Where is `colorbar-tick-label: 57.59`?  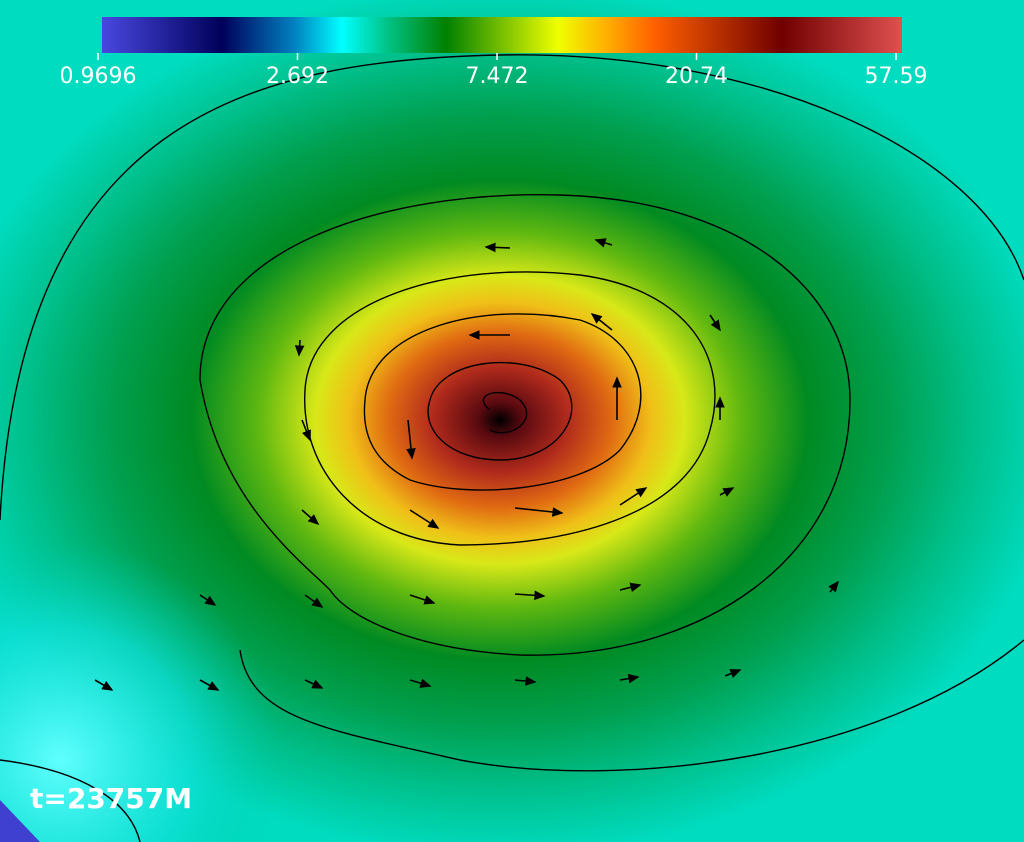 colorbar-tick-label: 57.59 is located at coordinates (896, 76).